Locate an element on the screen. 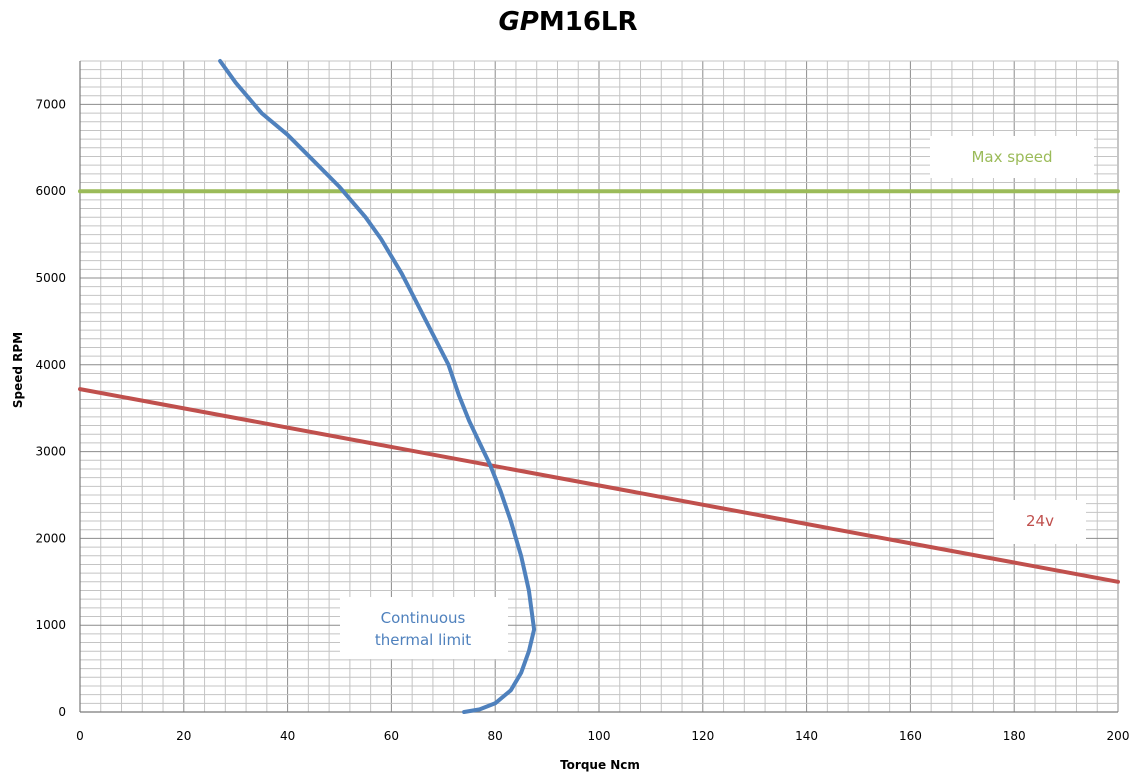  x-tick-label: 40 is located at coordinates (287, 736).